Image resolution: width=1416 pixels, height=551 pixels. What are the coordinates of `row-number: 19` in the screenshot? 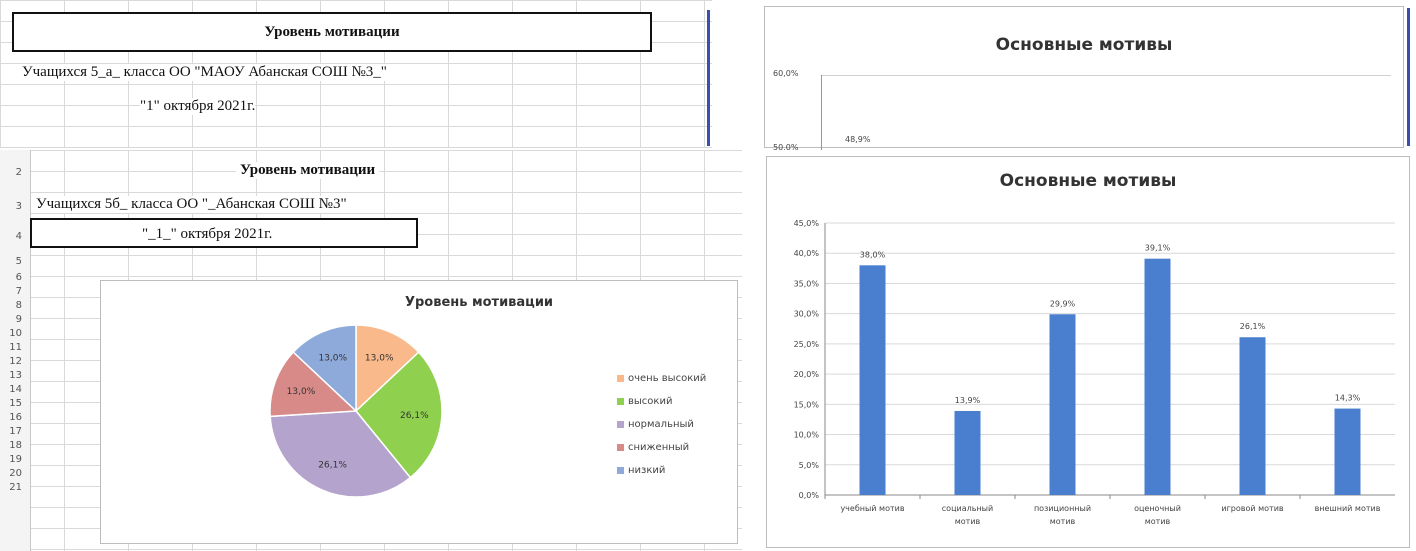 It's located at (15, 459).